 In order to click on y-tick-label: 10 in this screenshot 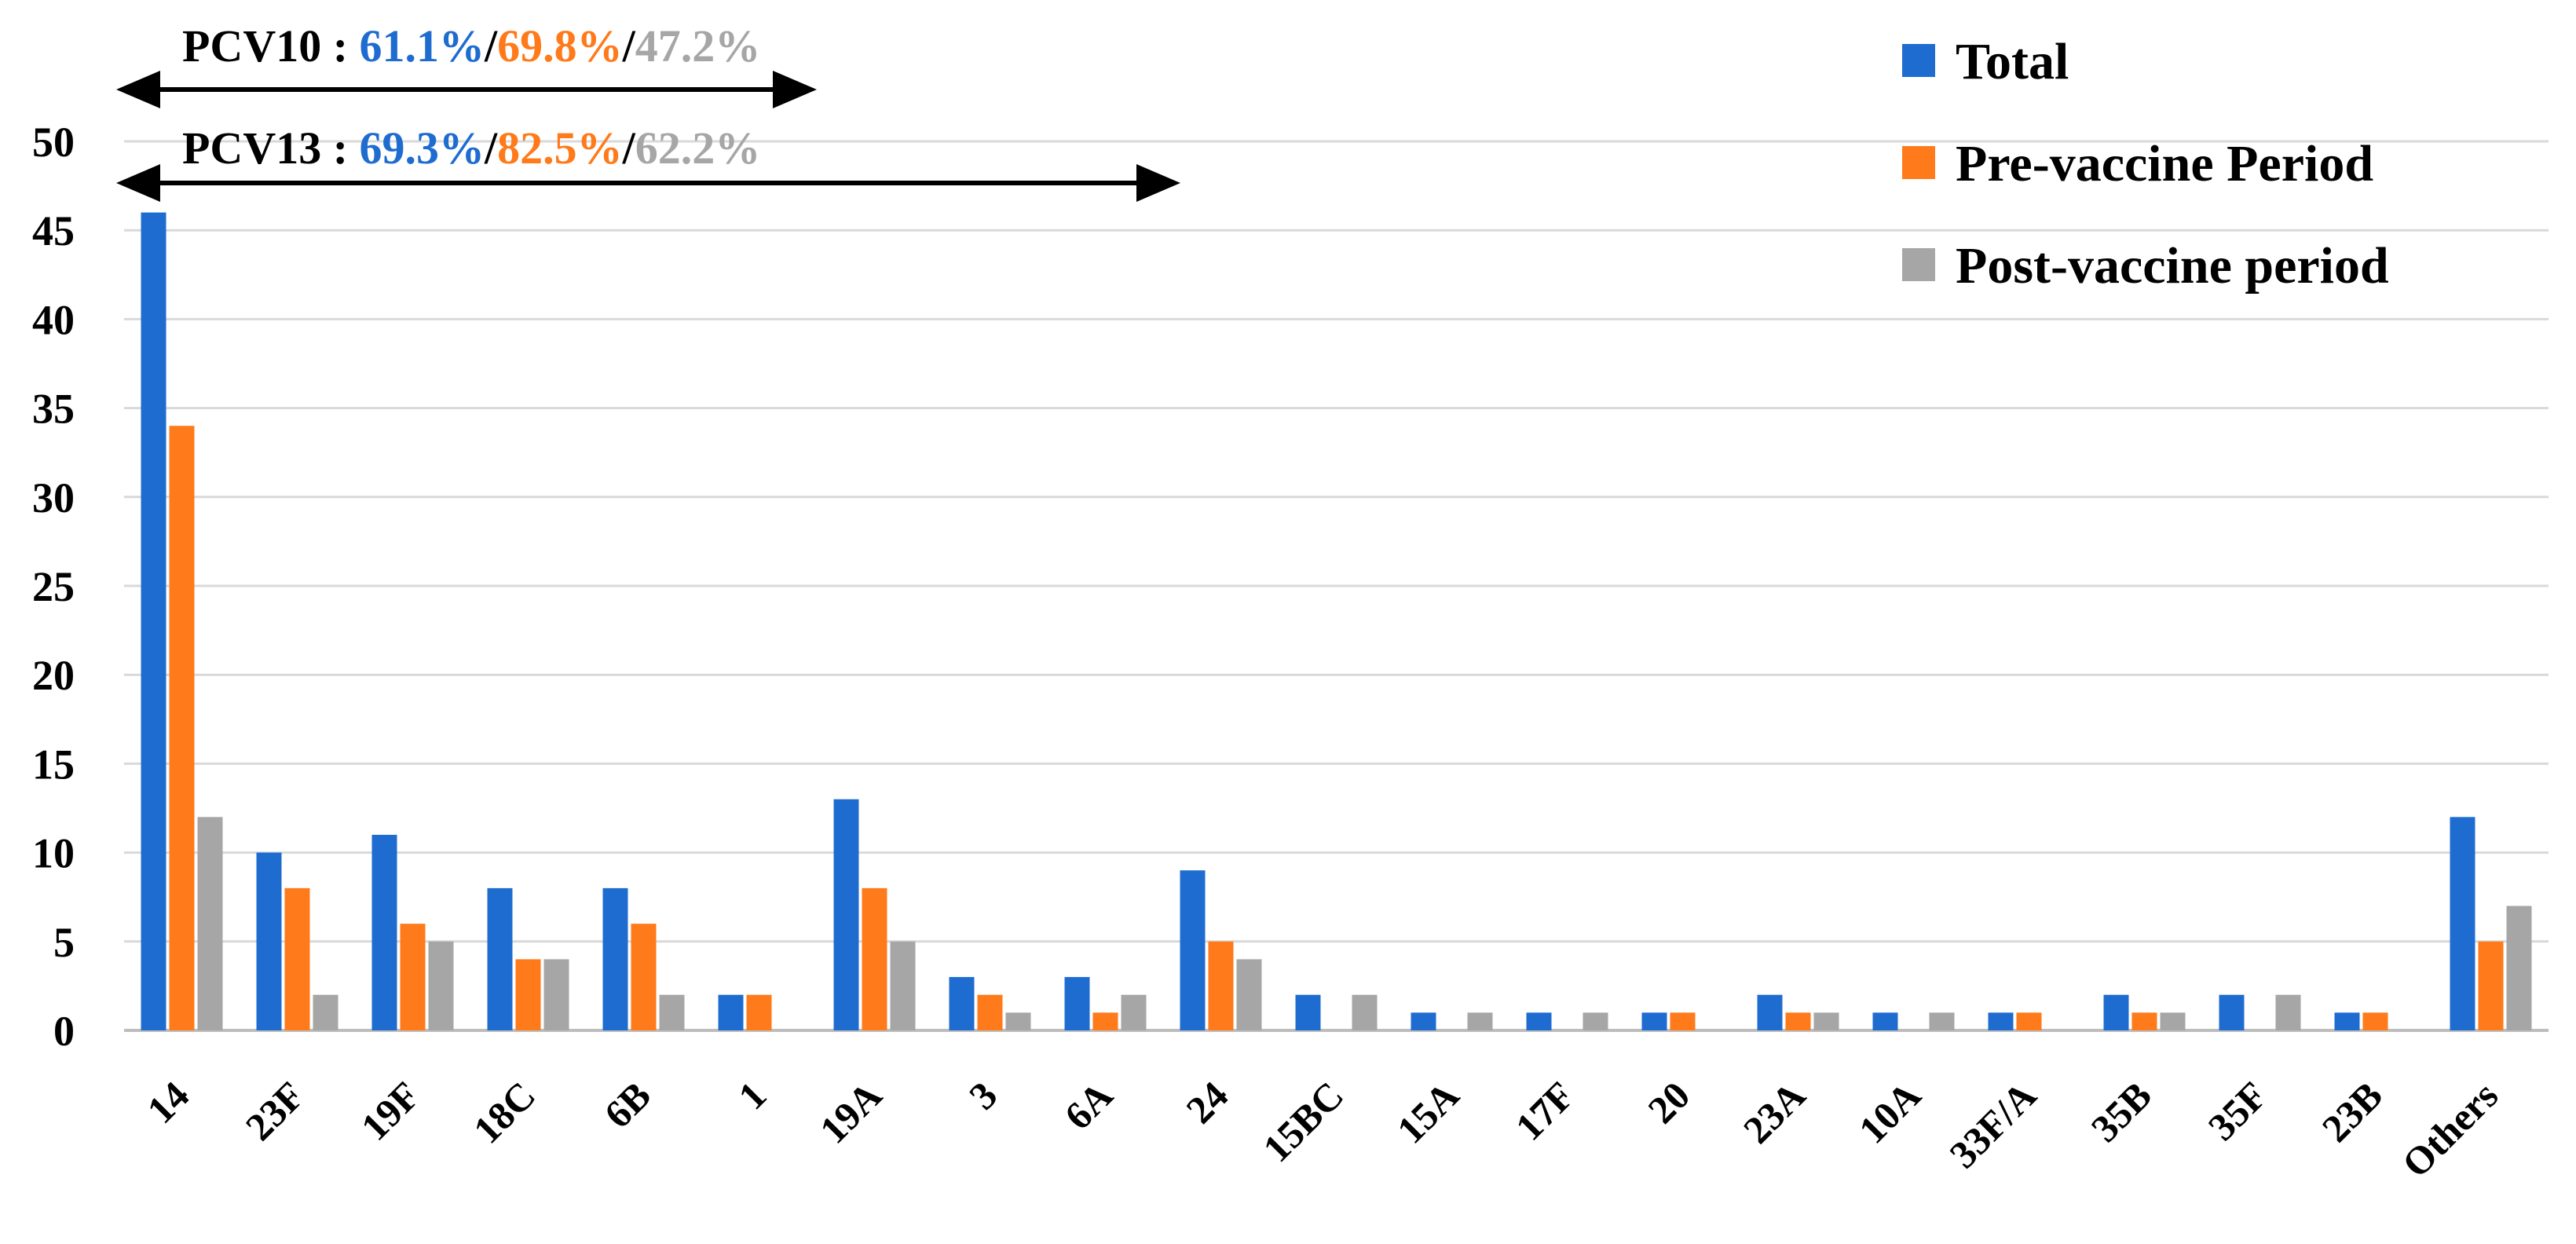, I will do `click(53, 853)`.